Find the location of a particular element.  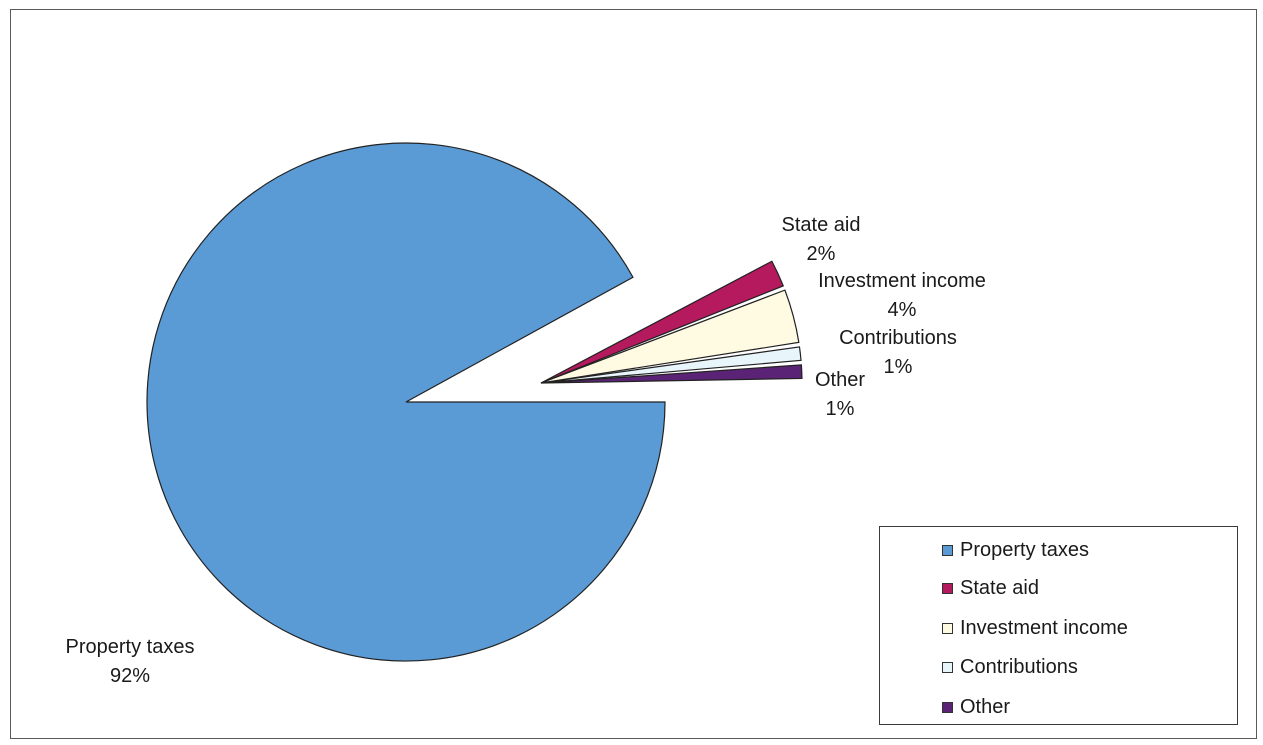

slice-investment-income is located at coordinates (670, 336).